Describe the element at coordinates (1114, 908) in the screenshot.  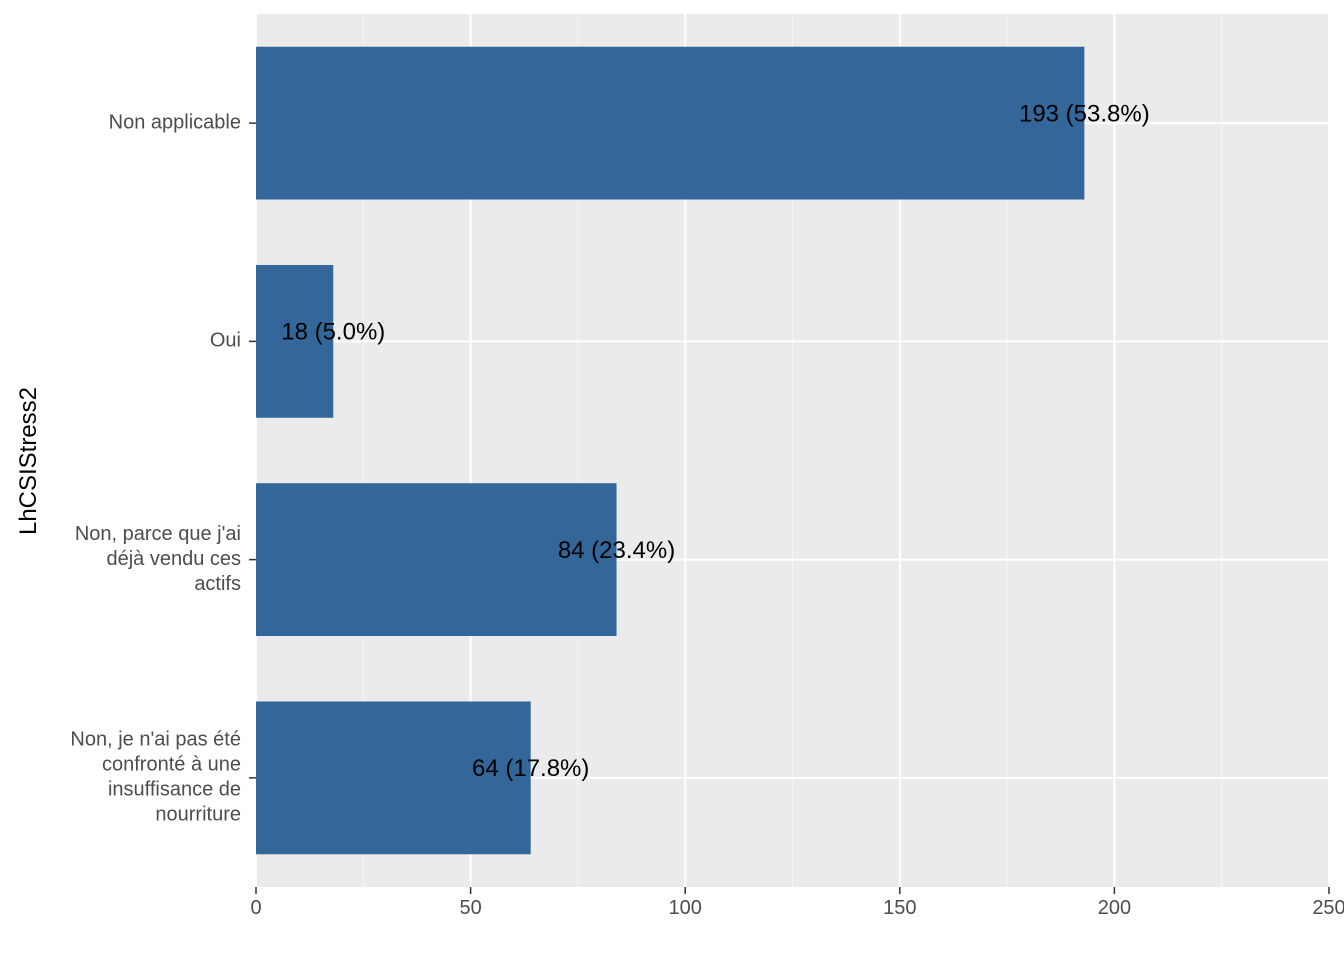
I see `x-tick-label: 200` at that location.